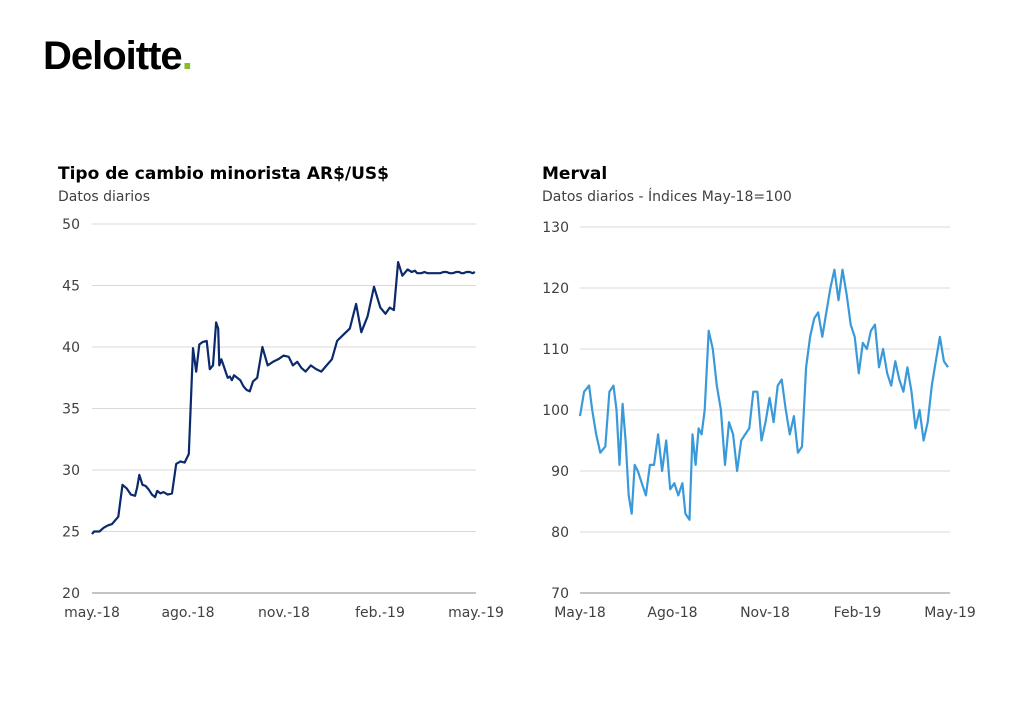 The image size is (1024, 724). What do you see at coordinates (223, 174) in the screenshot?
I see `chart-title: Tipo de cambio minorista AR$/US$` at bounding box center [223, 174].